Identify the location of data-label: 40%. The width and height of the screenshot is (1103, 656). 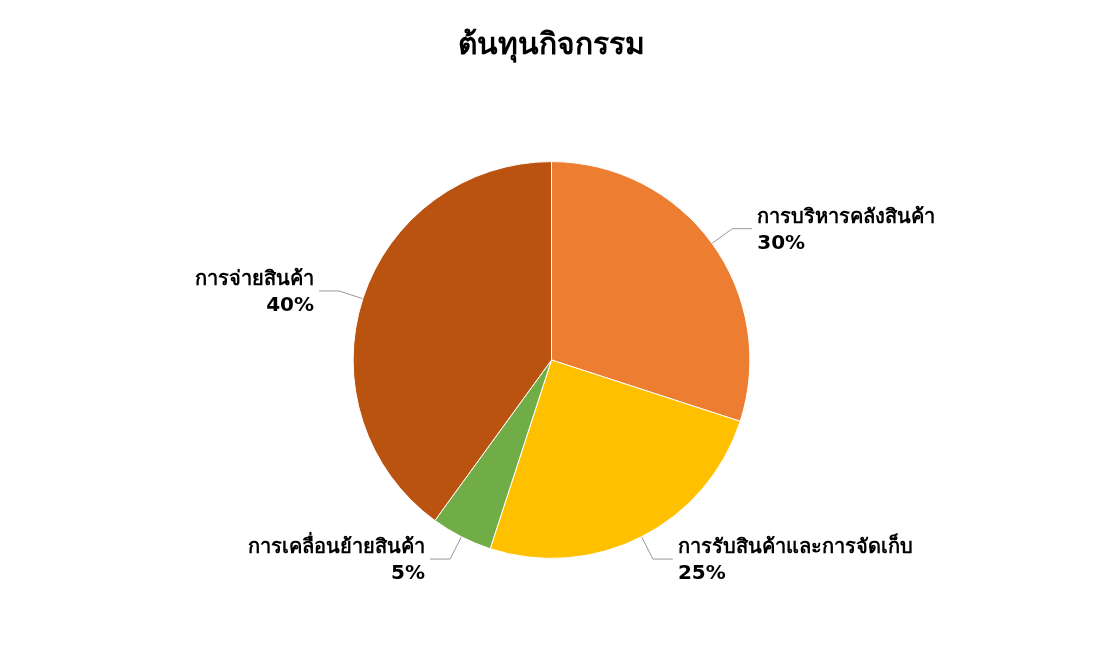
(290, 303).